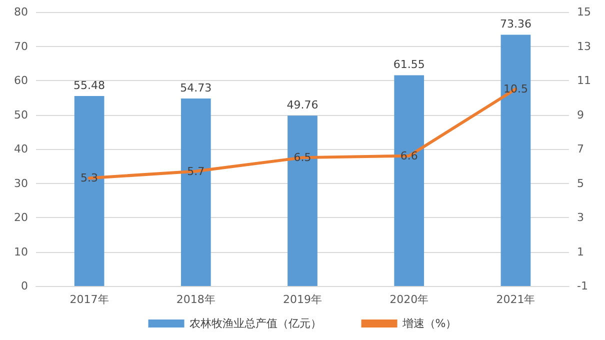  I want to click on x-tick-label: 2017年, so click(89, 299).